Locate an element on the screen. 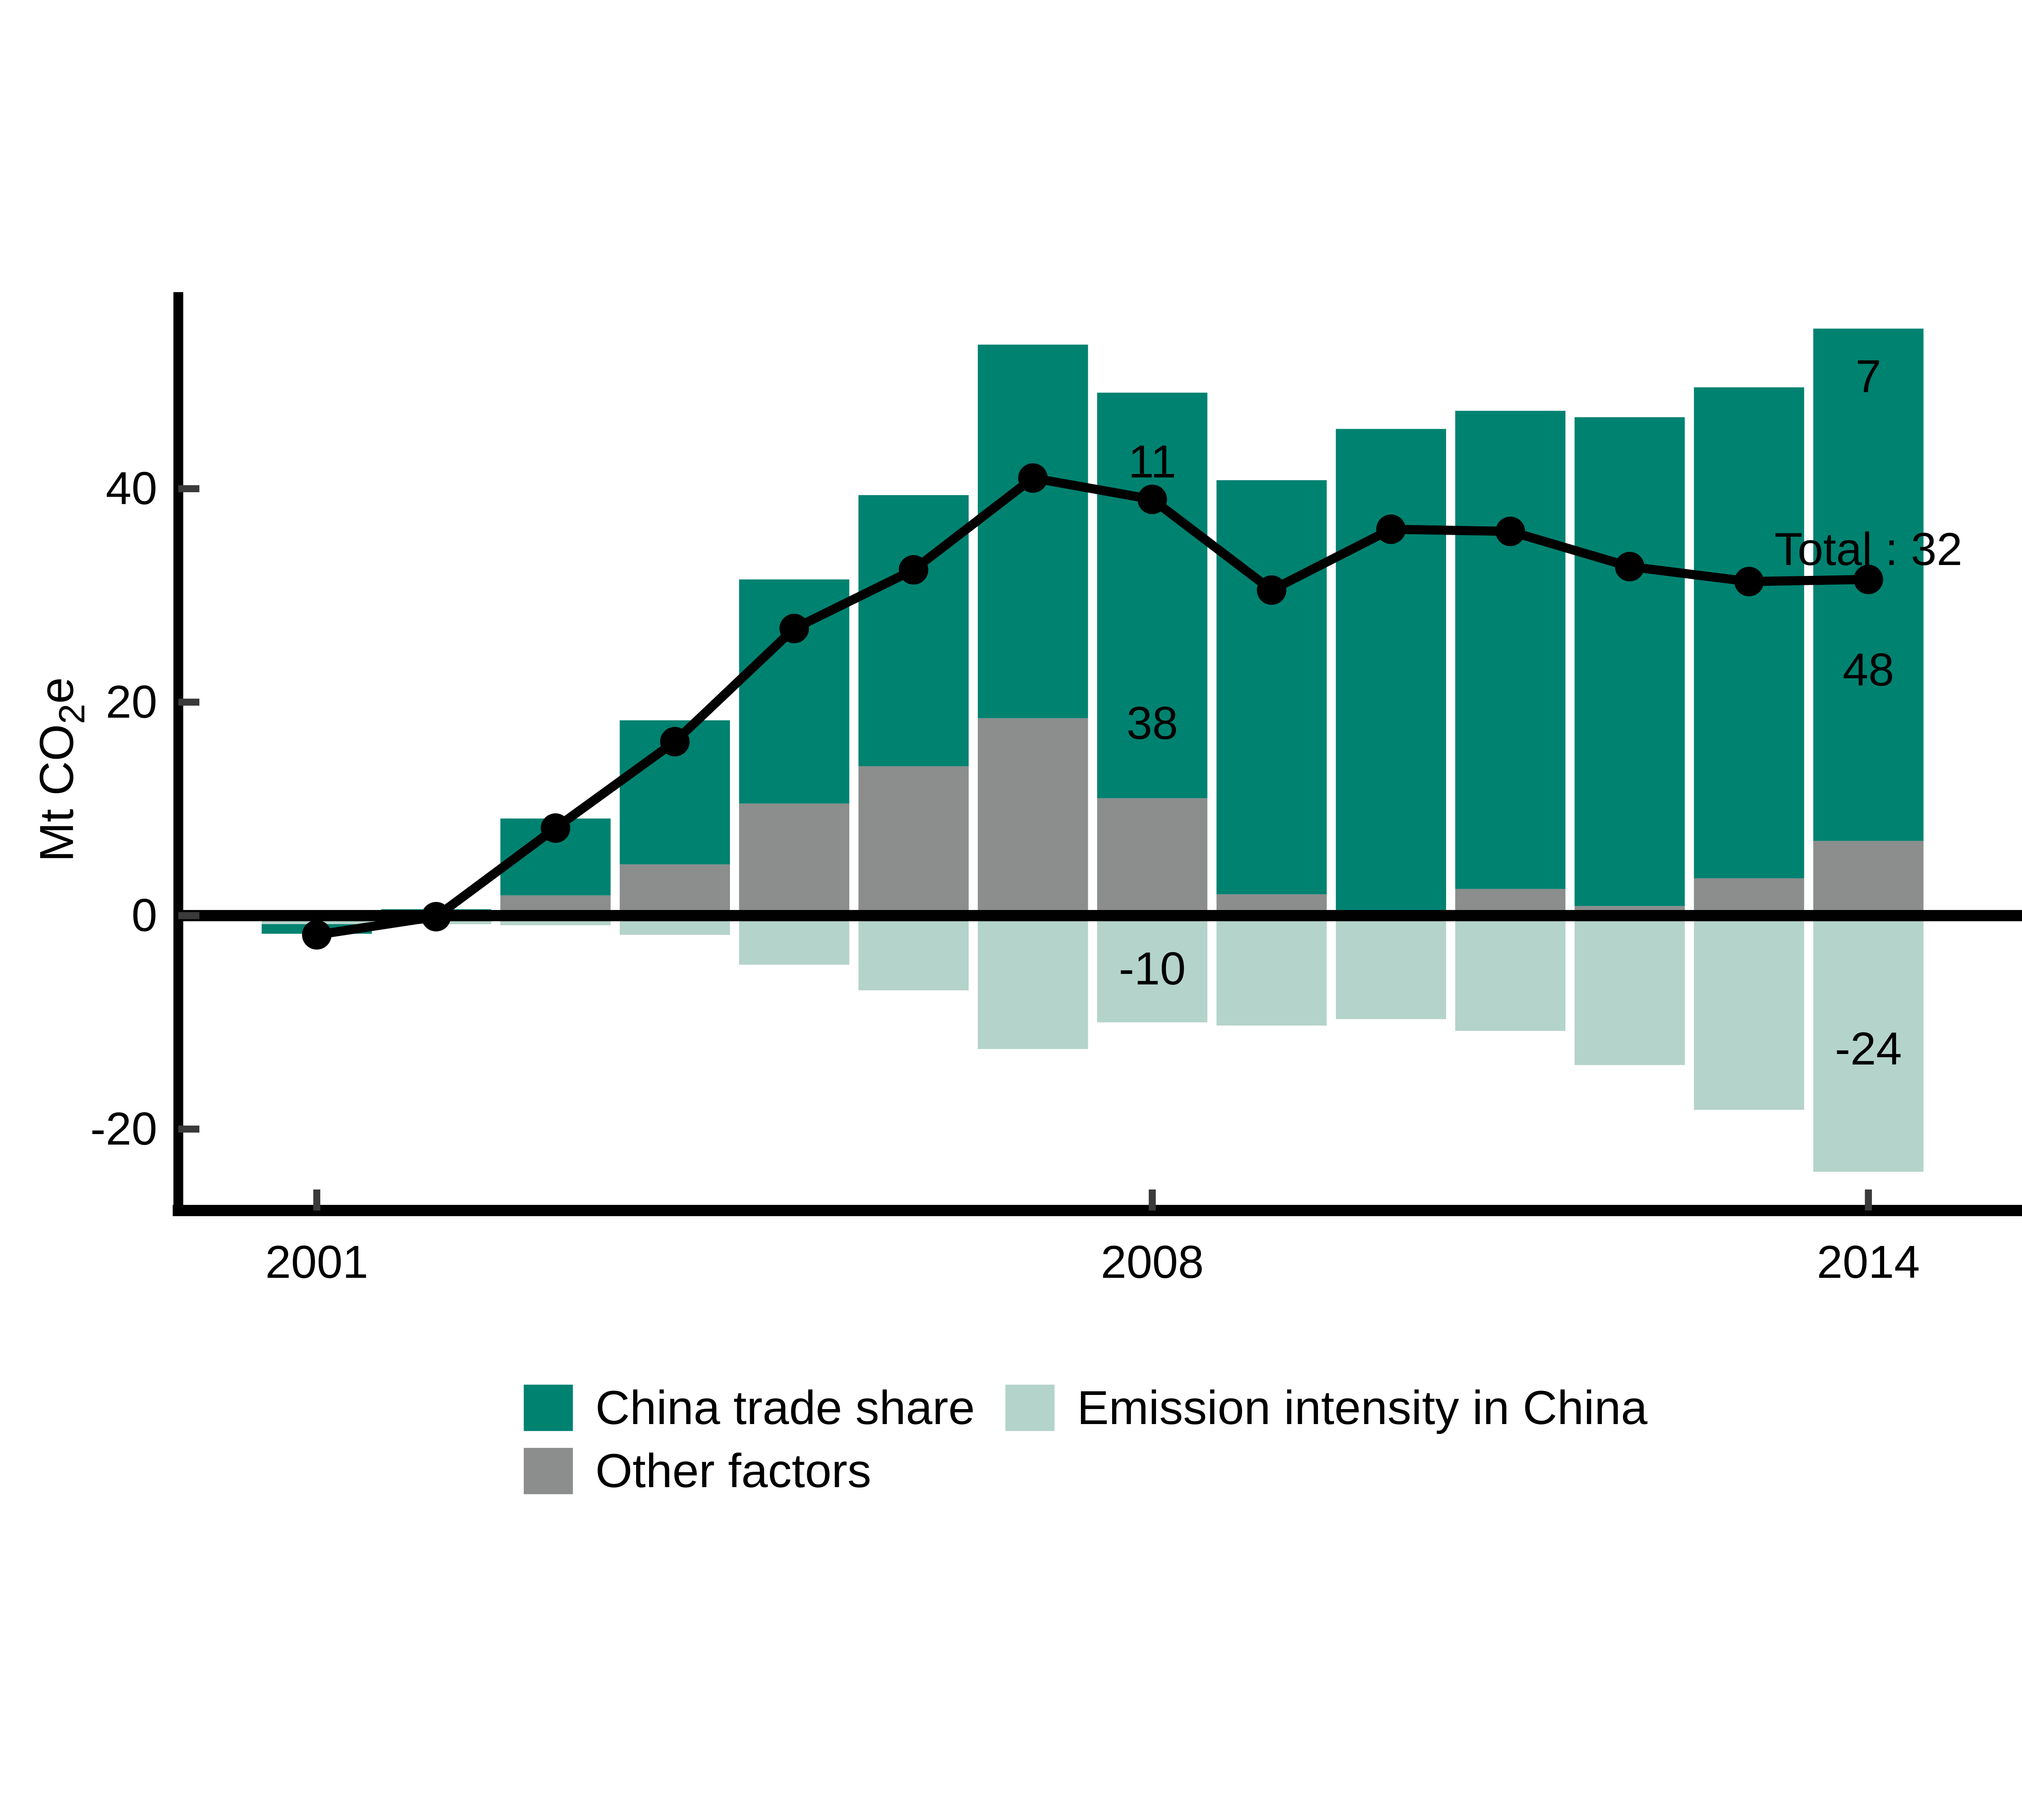  x-tick-label: 2001 is located at coordinates (316, 1262).